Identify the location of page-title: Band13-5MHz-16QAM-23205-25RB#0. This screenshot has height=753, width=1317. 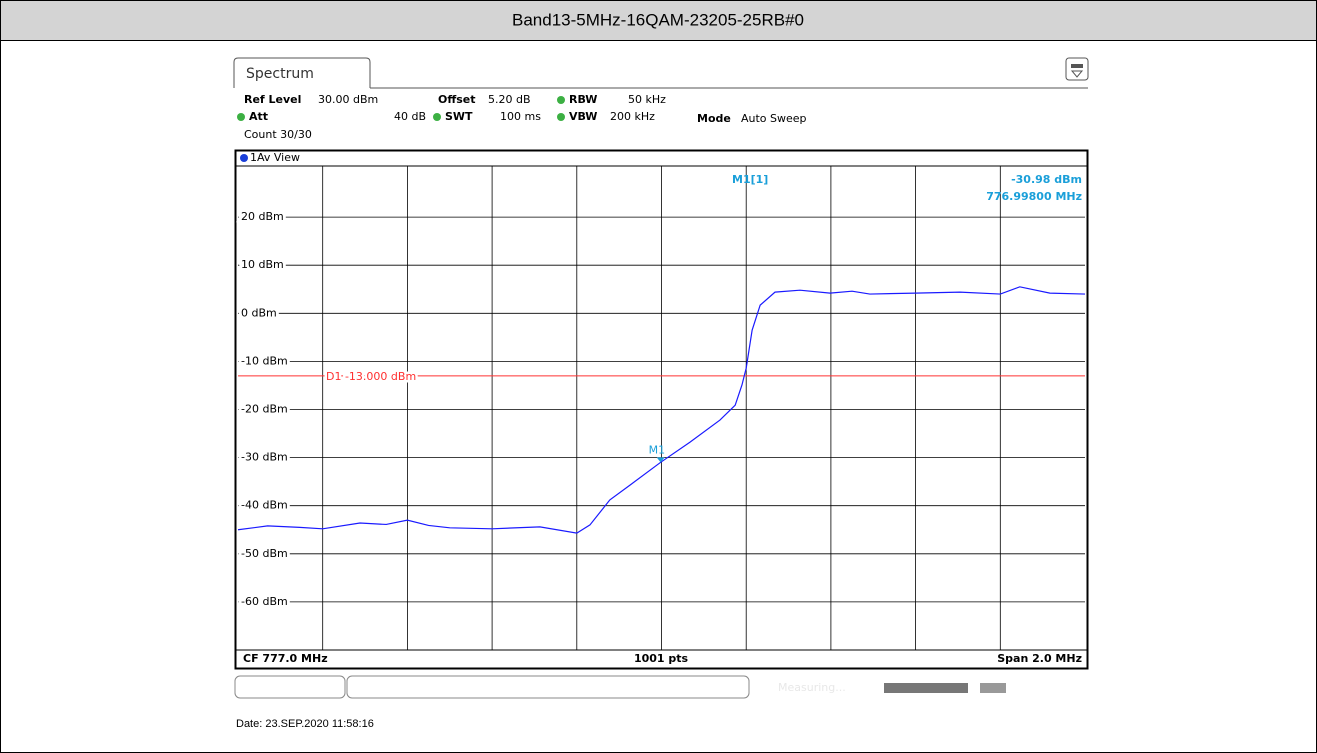
(658, 19).